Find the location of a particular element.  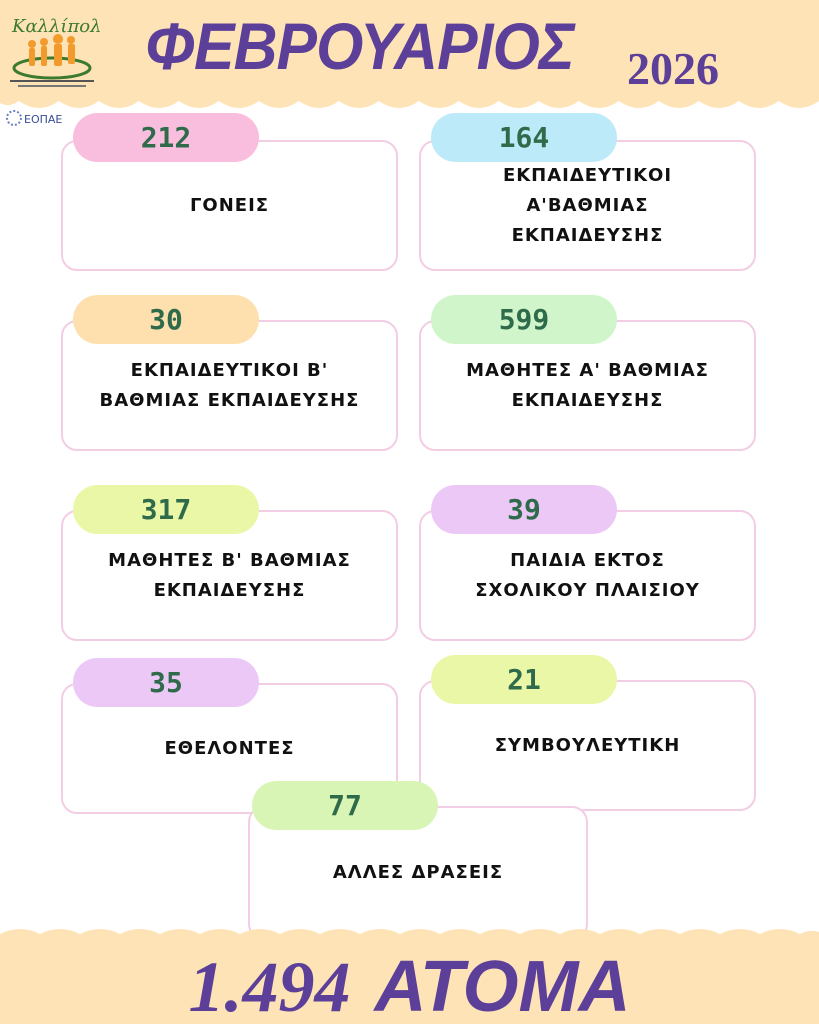

year-title: 2026 is located at coordinates (673, 68).